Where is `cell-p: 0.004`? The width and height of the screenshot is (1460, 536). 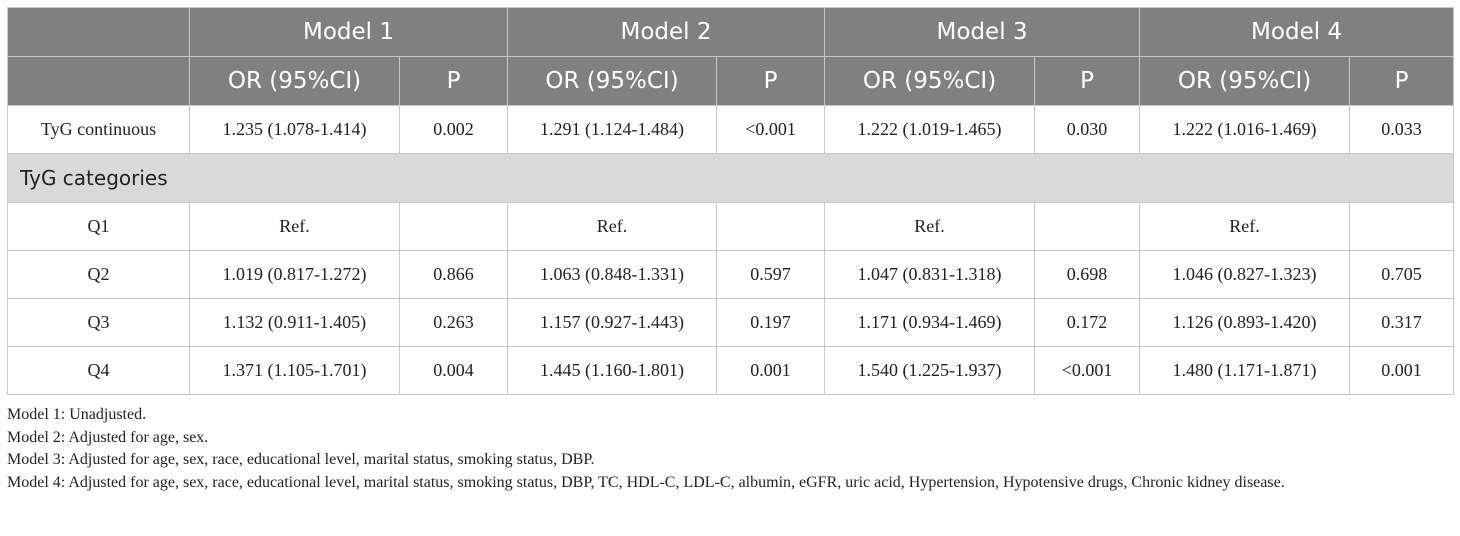
cell-p: 0.004 is located at coordinates (453, 370).